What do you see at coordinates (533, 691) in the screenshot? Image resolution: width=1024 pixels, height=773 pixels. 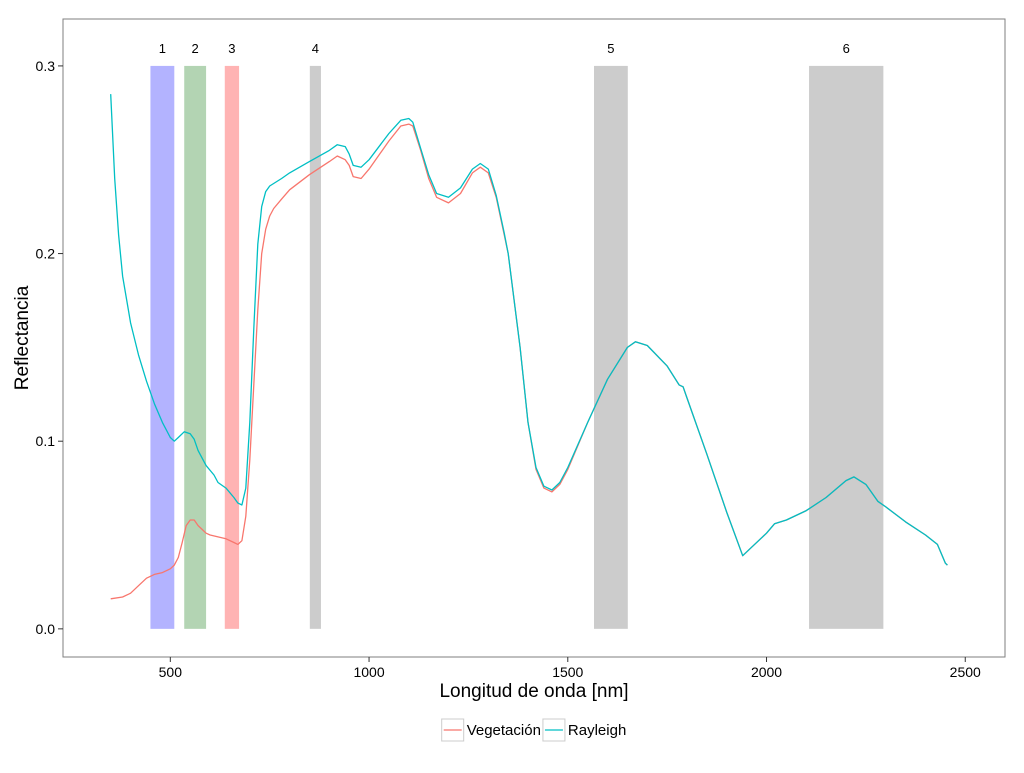 I see `x-axis-title: Longitud de onda [nm]` at bounding box center [533, 691].